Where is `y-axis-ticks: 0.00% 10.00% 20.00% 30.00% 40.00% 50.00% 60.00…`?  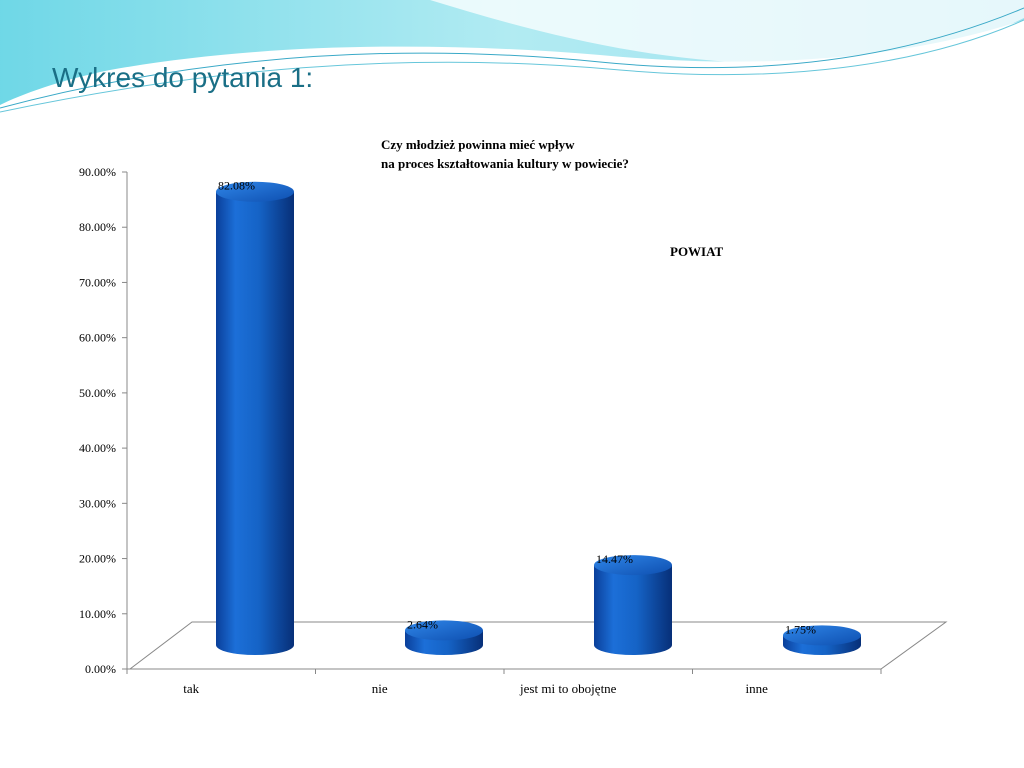
y-axis-ticks: 0.00% 10.00% 20.00% 30.00% 40.00% 50.00% 60.00… is located at coordinates (103, 420).